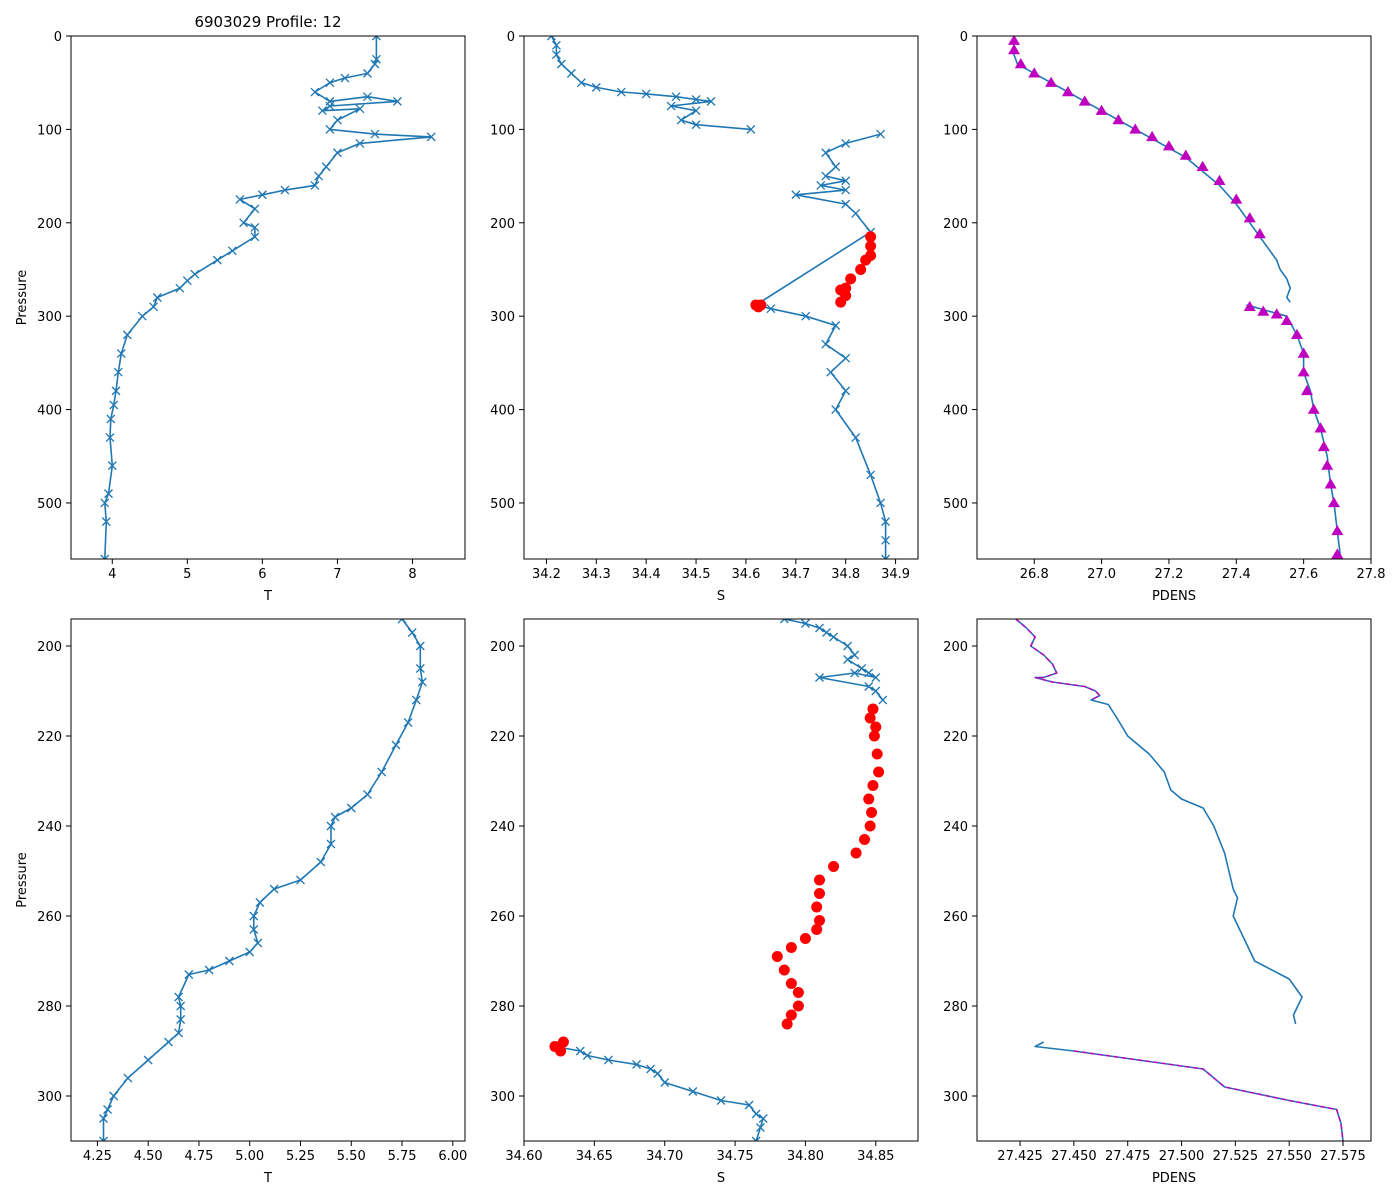  What do you see at coordinates (1168, 574) in the screenshot?
I see `x-tick-label: 27.2` at bounding box center [1168, 574].